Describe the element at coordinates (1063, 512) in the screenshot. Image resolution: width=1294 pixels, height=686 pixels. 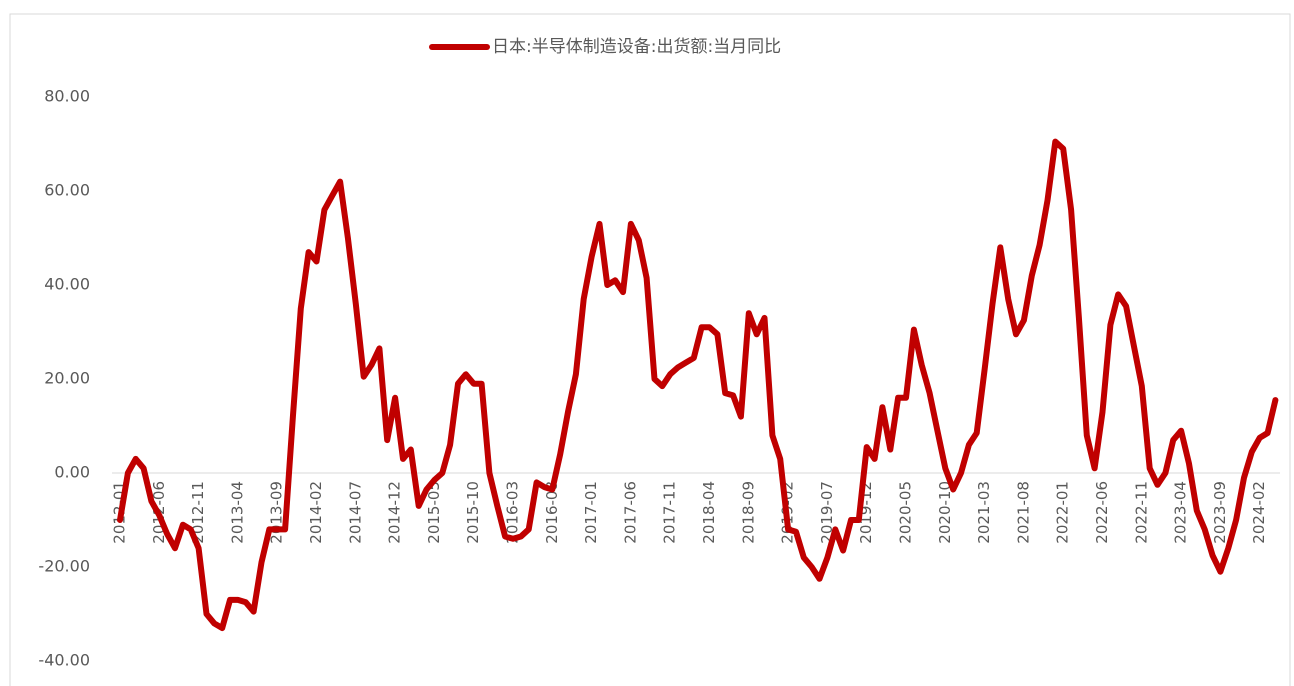
I see `x-tick-label: 2022-01` at that location.